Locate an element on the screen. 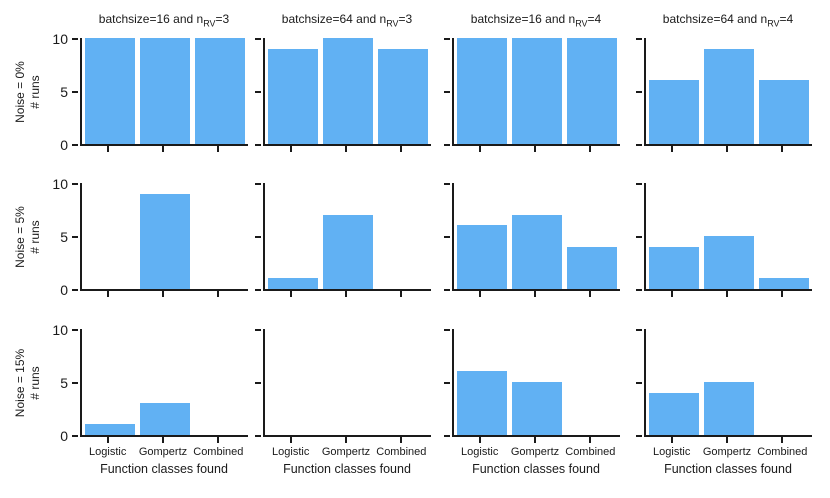 Image resolution: width=830 pixels, height=498 pixels. col-title: batchsize=64 and nRV=3 is located at coordinates (347, 20).